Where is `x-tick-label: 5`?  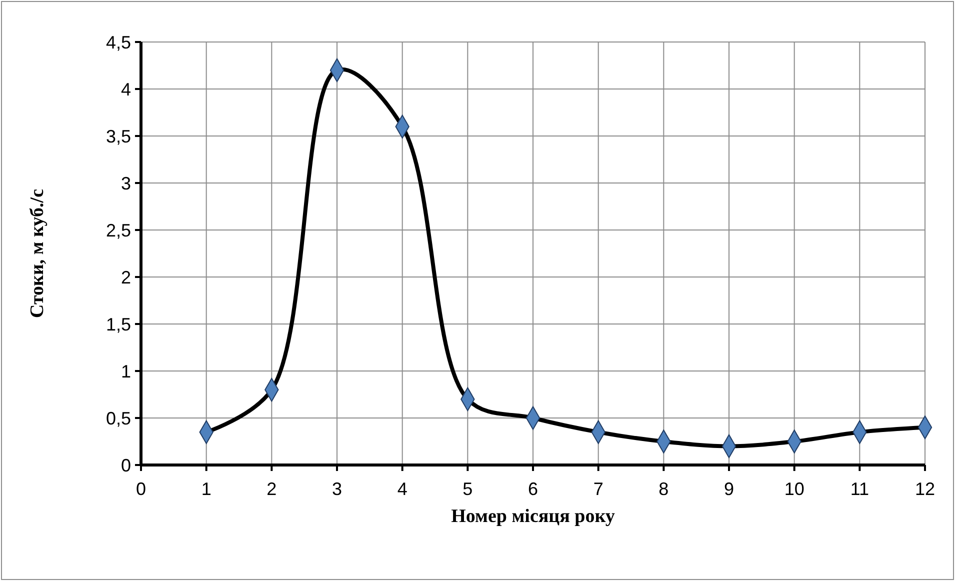
x-tick-label: 5 is located at coordinates (467, 489).